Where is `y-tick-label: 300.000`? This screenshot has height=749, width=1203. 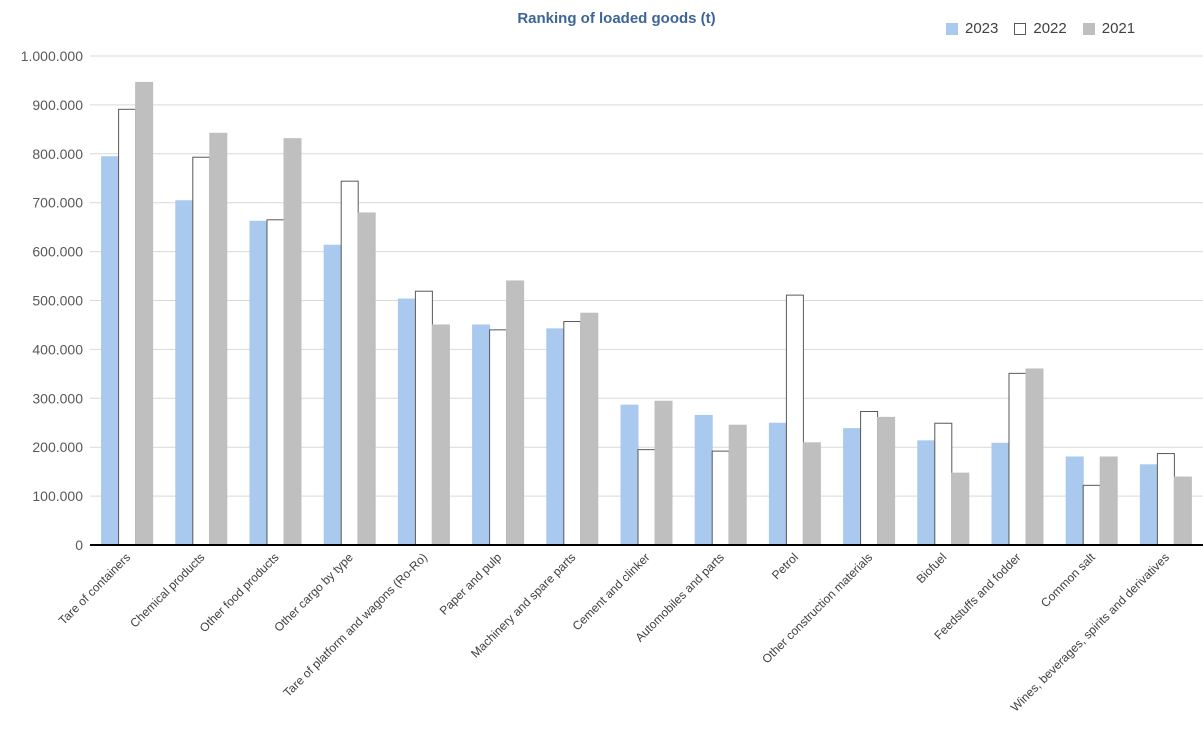 y-tick-label: 300.000 is located at coordinates (57, 398).